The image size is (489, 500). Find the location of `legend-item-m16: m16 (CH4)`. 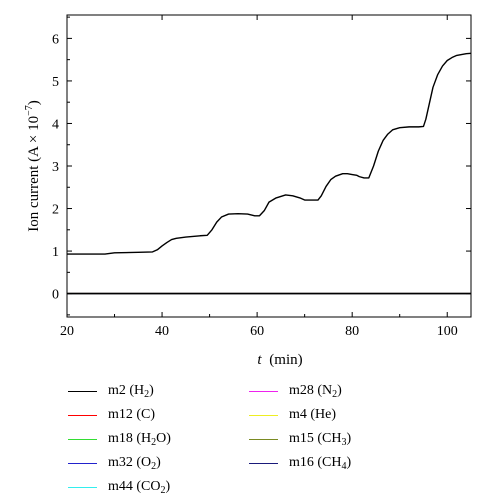

legend-item-m16: m16 (CH4) is located at coordinates (300, 463).